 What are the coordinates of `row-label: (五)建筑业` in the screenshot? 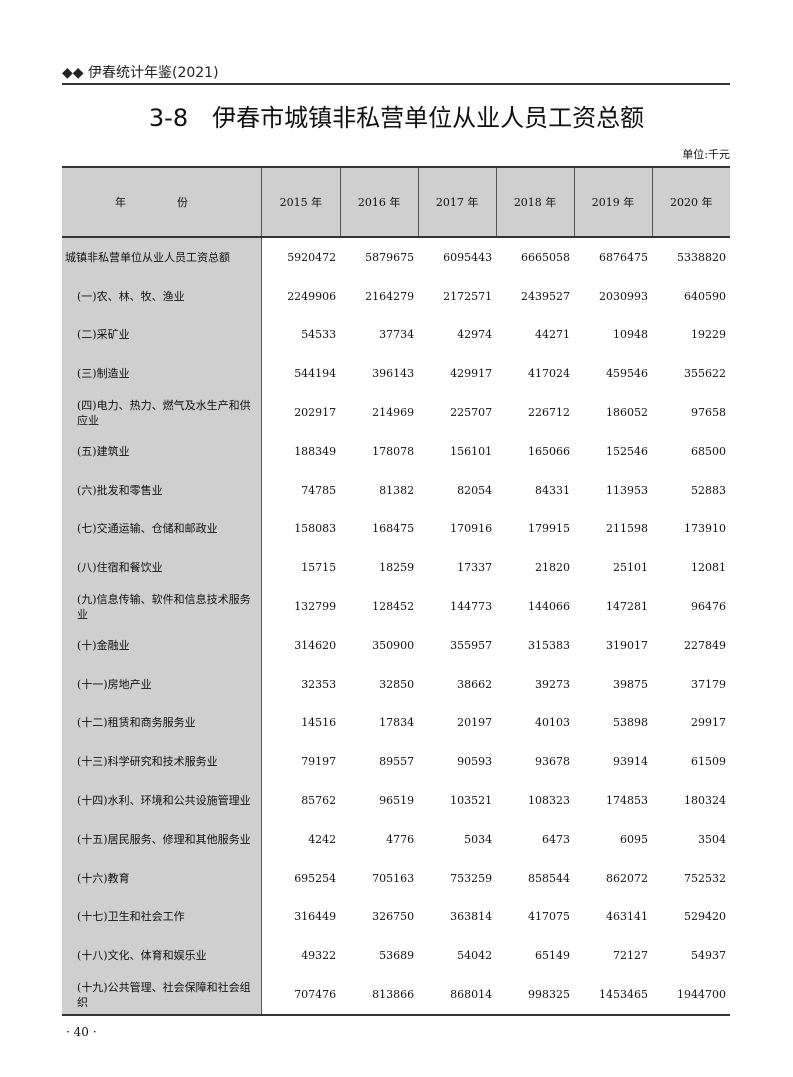 It's located at (162, 451).